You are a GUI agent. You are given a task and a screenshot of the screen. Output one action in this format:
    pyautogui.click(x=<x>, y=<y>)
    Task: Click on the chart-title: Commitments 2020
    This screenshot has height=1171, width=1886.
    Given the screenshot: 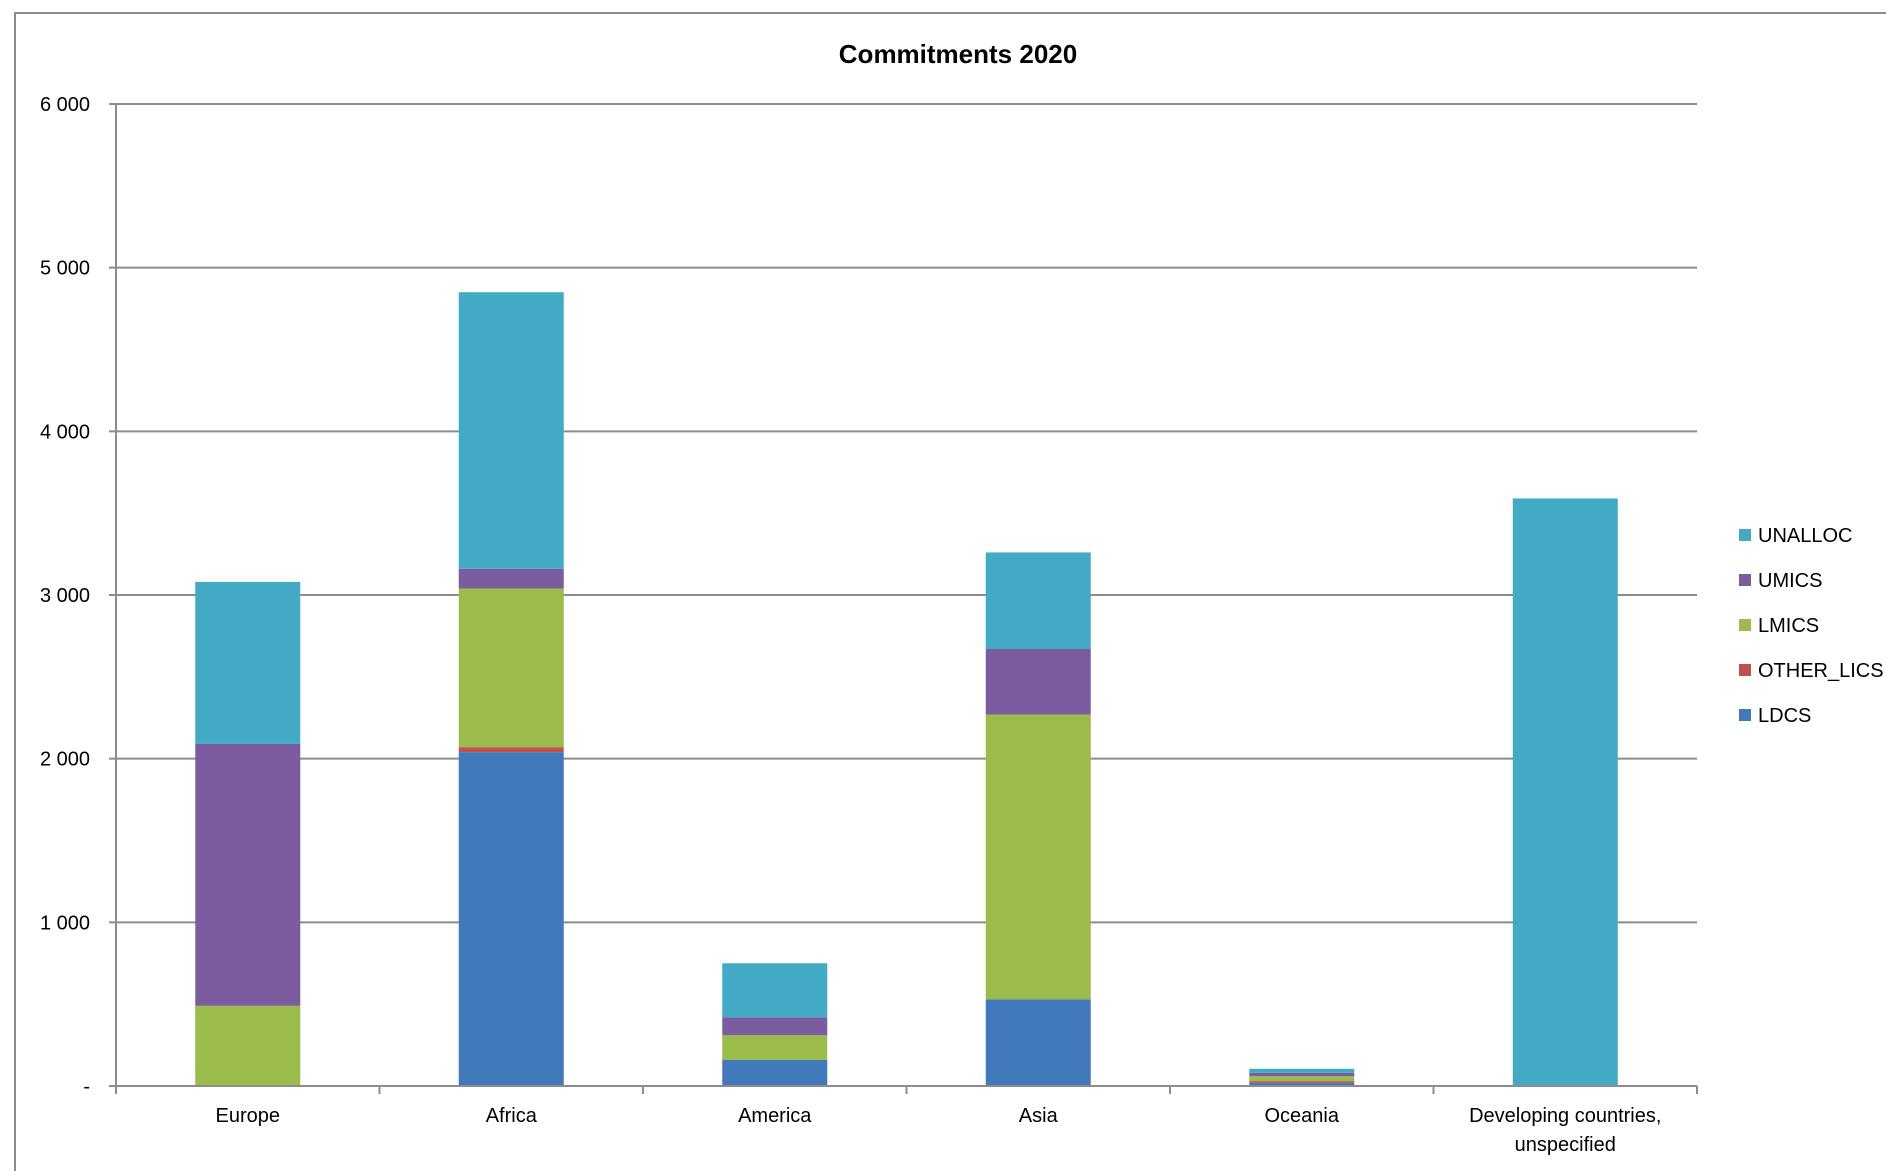 What is the action you would take?
    pyautogui.click(x=958, y=54)
    